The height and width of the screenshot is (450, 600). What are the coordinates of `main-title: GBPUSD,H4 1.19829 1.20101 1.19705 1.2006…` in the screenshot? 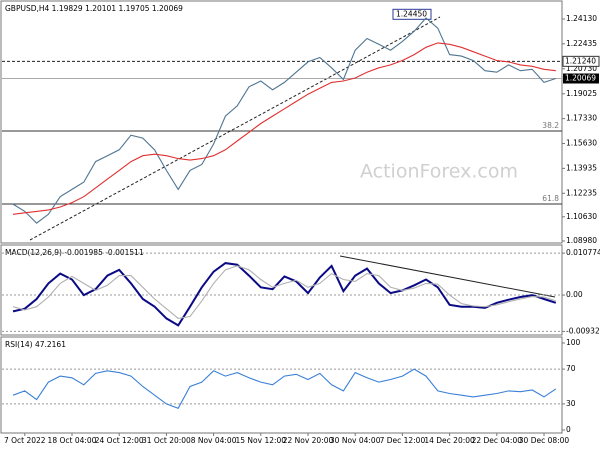 It's located at (94, 8).